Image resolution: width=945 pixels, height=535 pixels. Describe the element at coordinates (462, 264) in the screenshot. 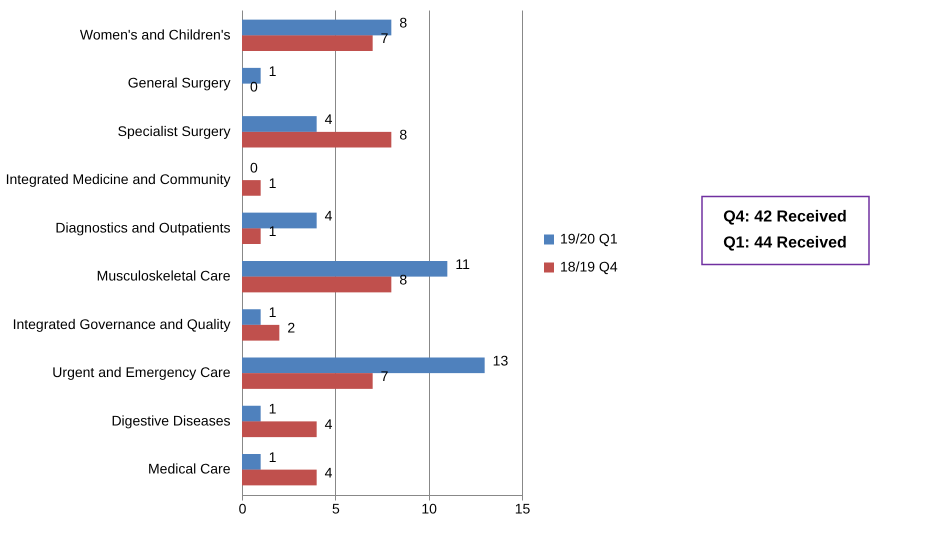

I see `data-label: 11` at that location.